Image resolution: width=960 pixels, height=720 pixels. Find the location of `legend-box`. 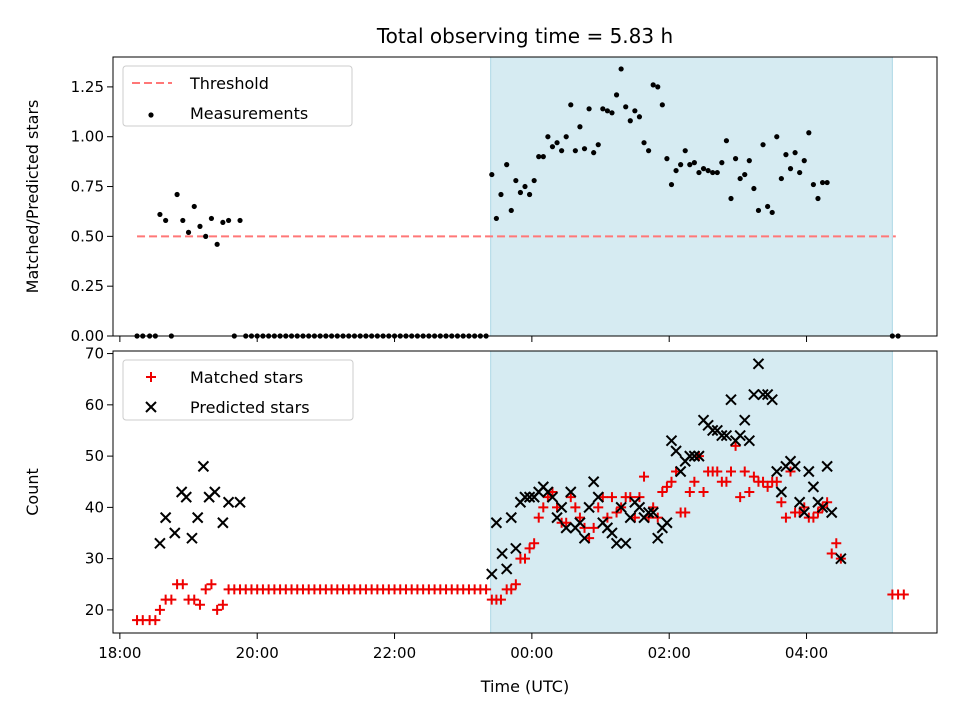

legend-box is located at coordinates (238, 390).